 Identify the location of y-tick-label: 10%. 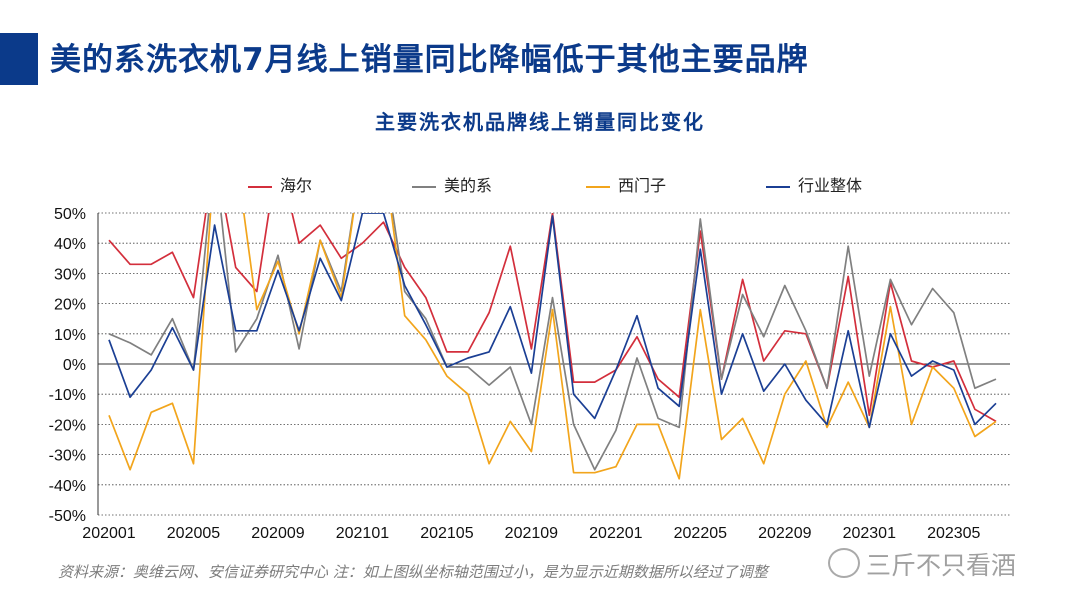
(70, 335).